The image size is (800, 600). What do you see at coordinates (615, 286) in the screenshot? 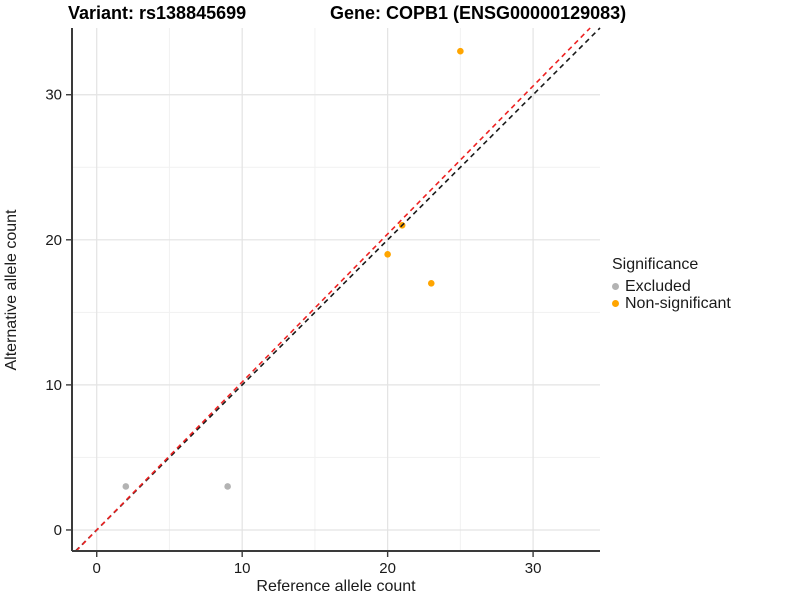
I see `excluded-dot-icon` at bounding box center [615, 286].